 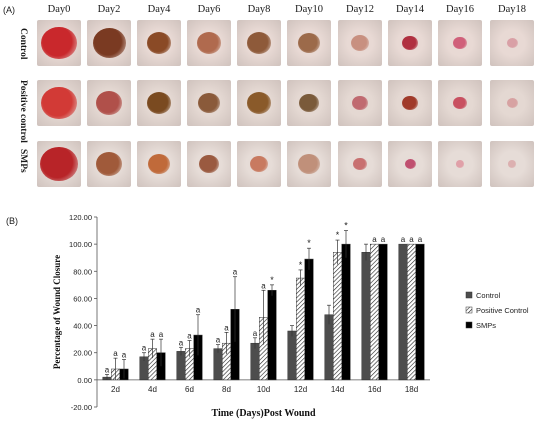 I want to click on day-label: Day10, so click(x=309, y=9).